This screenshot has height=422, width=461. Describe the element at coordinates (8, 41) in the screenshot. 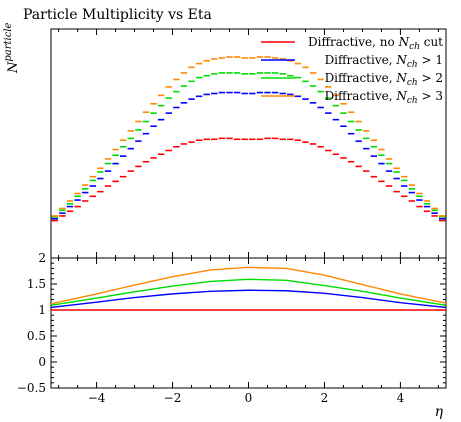

I see `main-y-axis-label-sup: particle` at that location.